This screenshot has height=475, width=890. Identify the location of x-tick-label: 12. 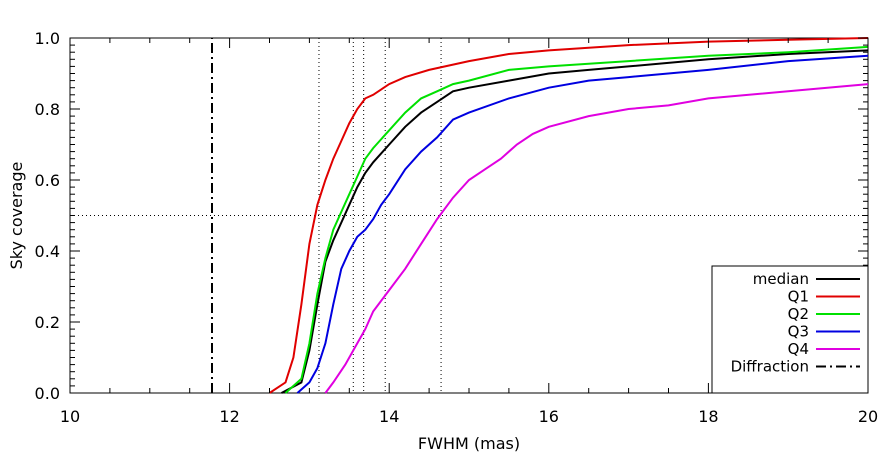
(229, 416).